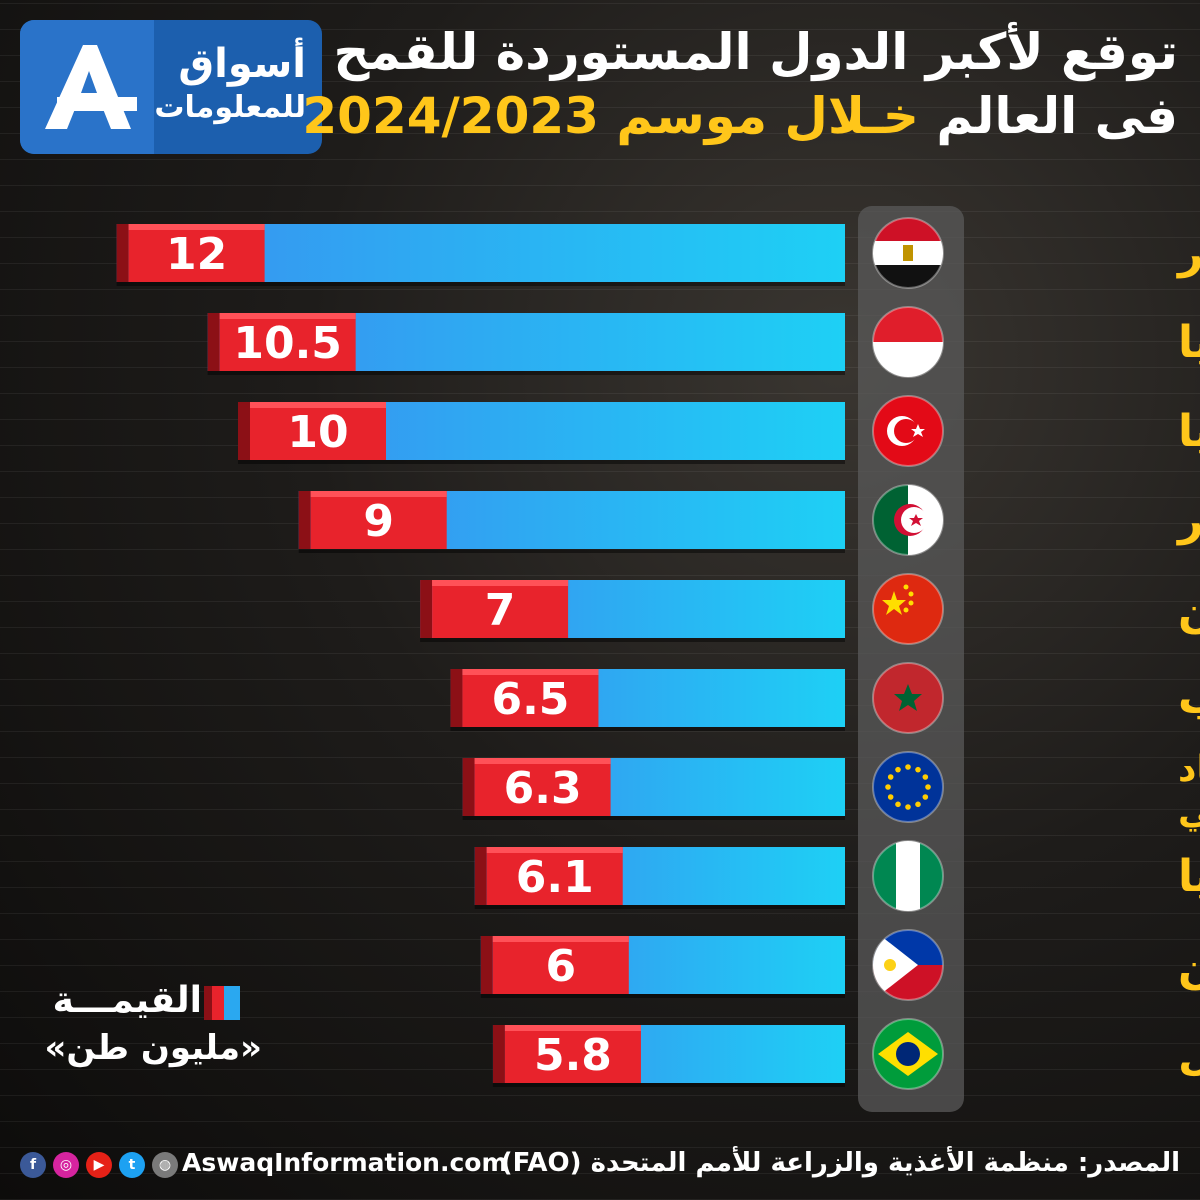  What do you see at coordinates (908, 698) in the screenshot?
I see `morocco-flag-icon` at bounding box center [908, 698].